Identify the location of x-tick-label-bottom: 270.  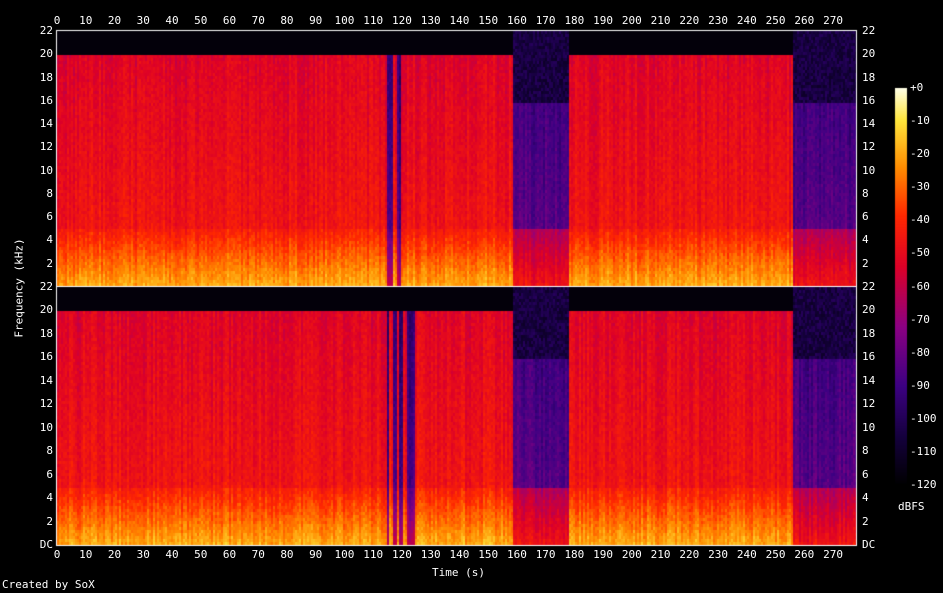
(833, 554).